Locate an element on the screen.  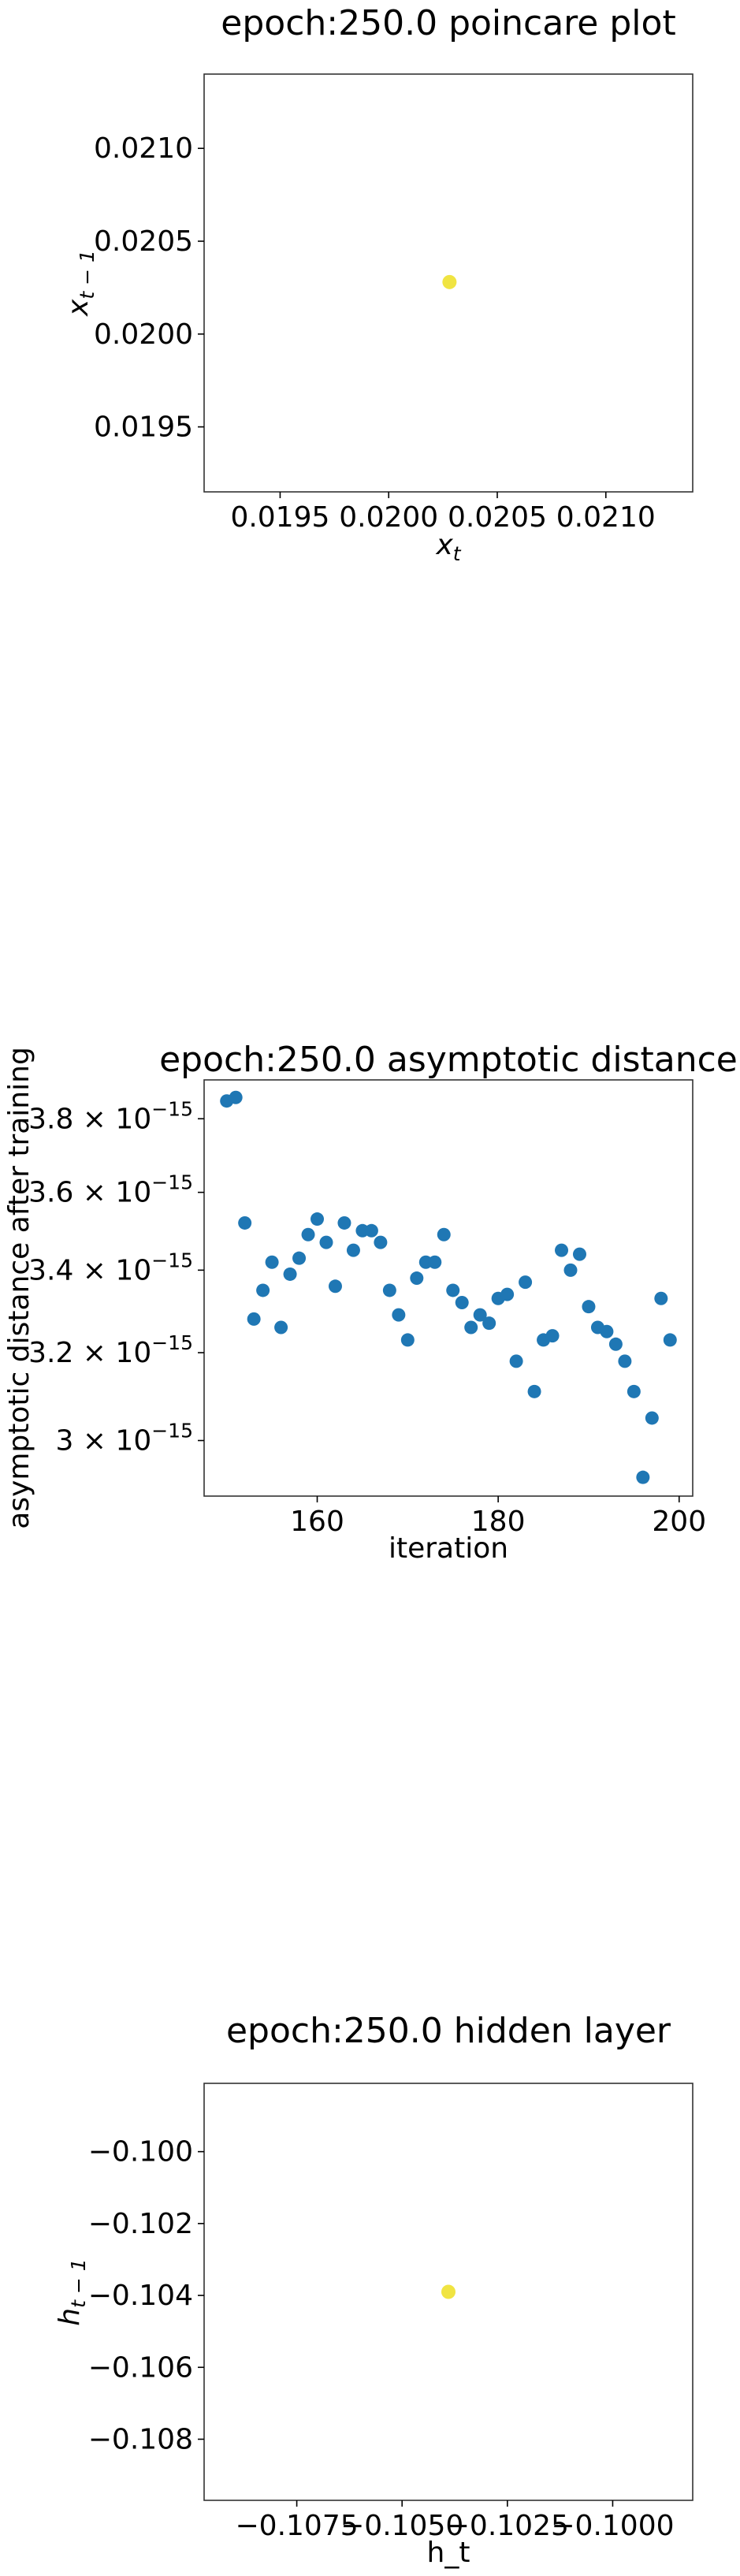
y-tick-label: 0.0205 is located at coordinates (143, 241).